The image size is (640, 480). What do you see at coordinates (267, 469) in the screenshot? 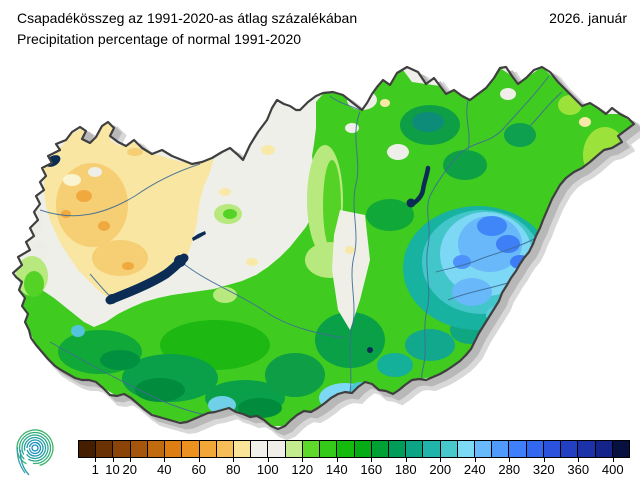
I see `legend-tick-label: 100` at bounding box center [267, 469].